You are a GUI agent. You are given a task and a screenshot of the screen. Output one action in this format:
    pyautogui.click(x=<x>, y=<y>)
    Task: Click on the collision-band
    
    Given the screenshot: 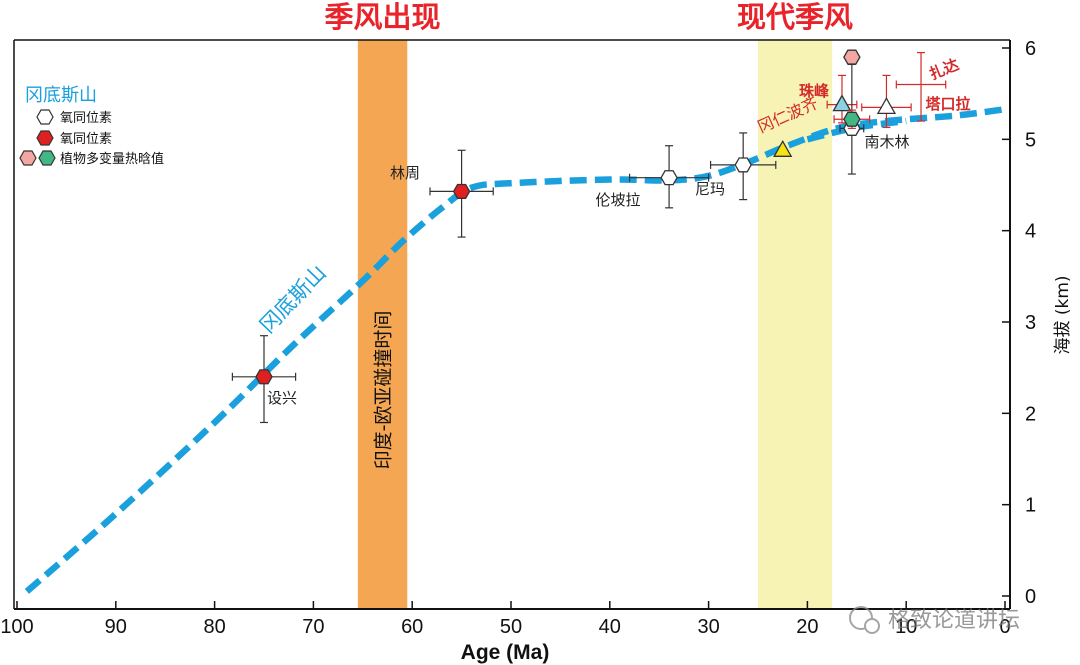 What is the action you would take?
    pyautogui.click(x=382, y=324)
    